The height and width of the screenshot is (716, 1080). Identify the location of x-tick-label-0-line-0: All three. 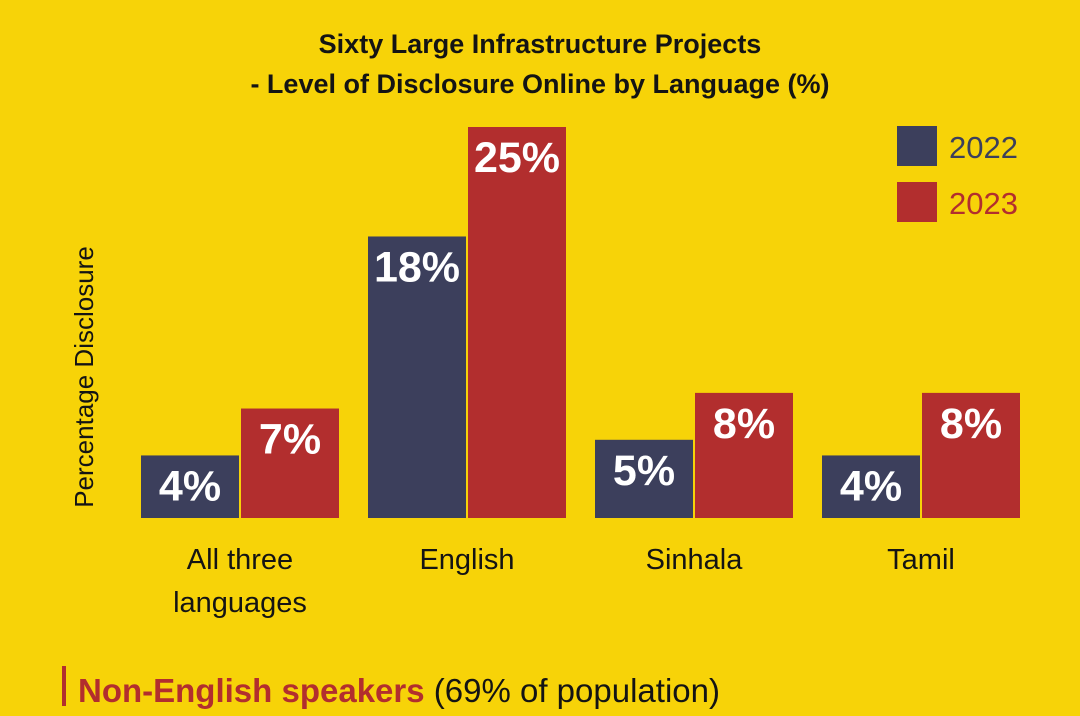
(240, 560).